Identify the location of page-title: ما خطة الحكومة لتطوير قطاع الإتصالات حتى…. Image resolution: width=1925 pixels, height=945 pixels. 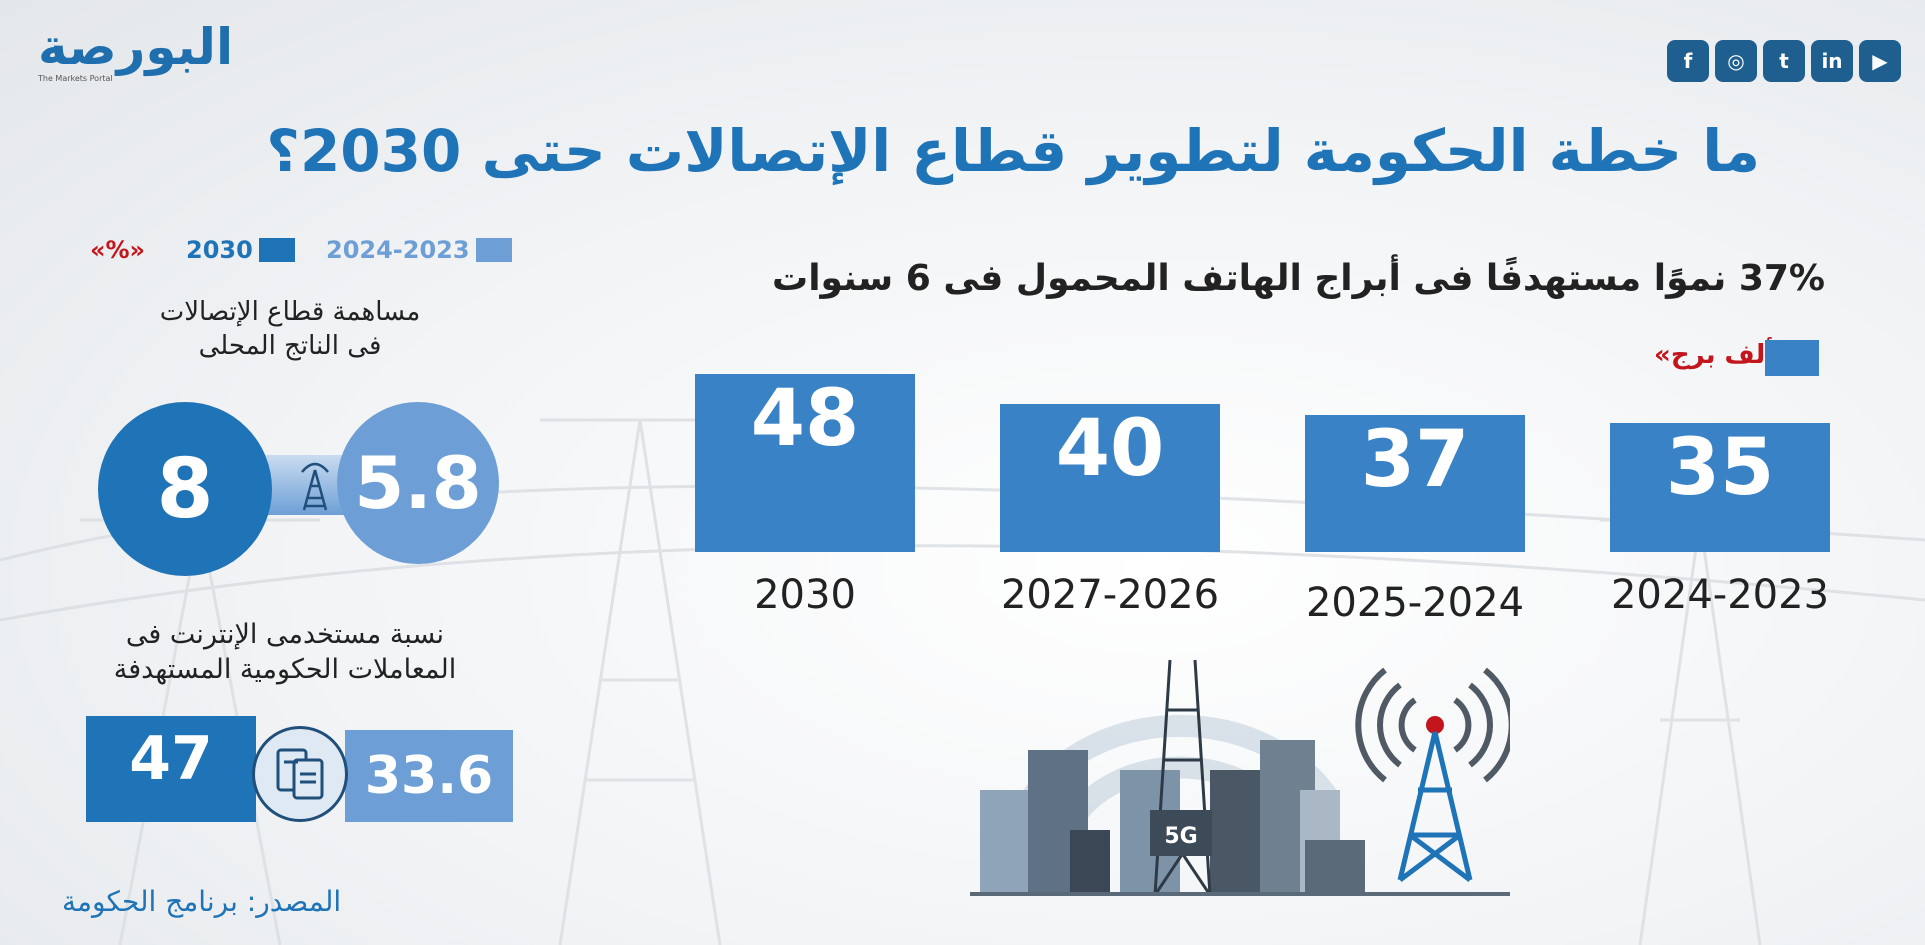
(1013, 151).